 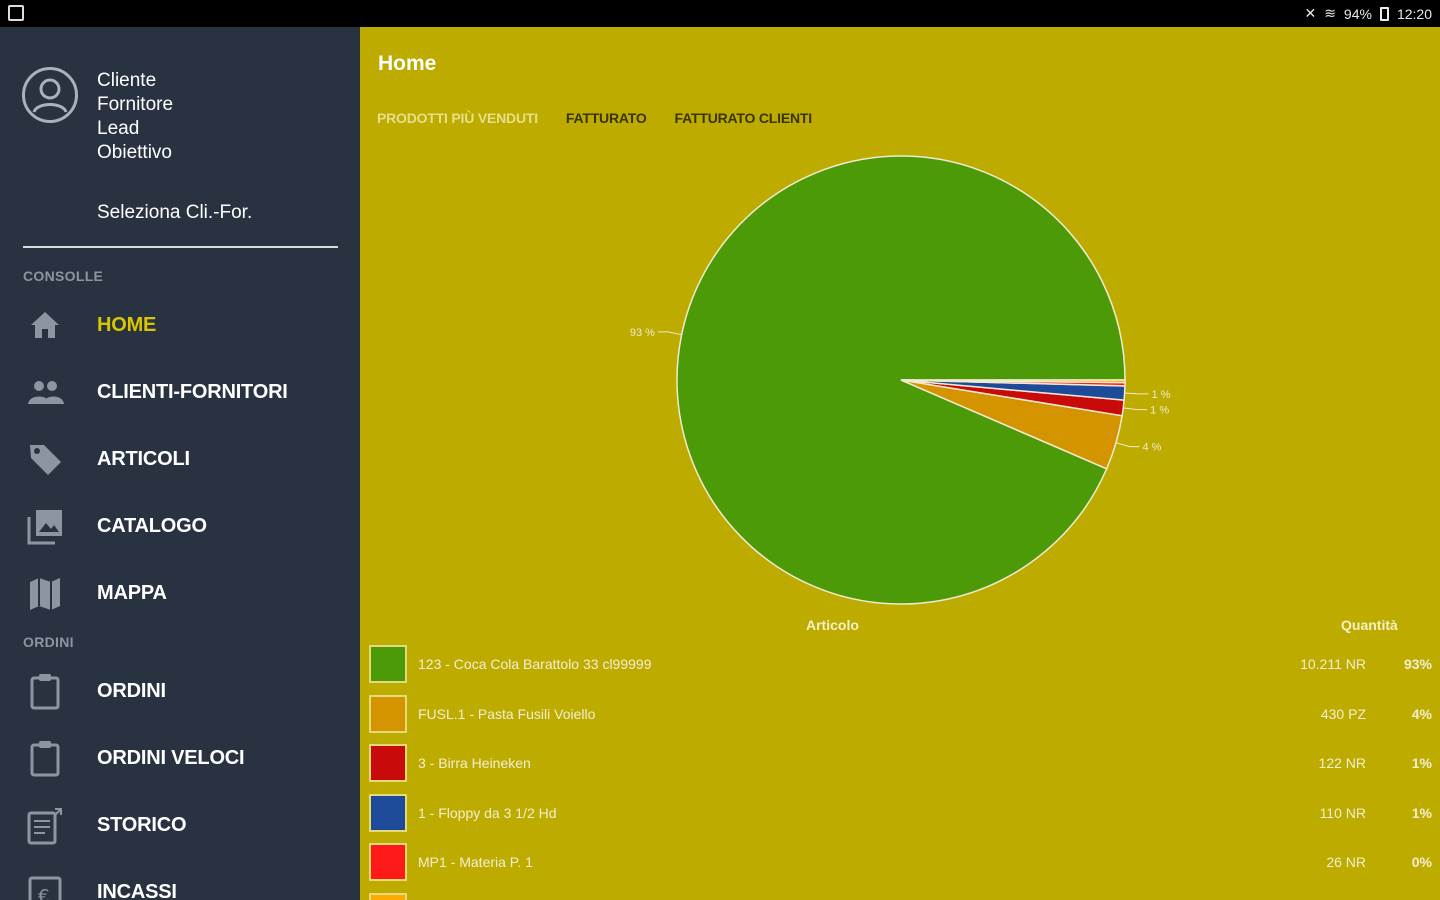 I want to click on legend-quantity: 26 NR, so click(x=1346, y=862).